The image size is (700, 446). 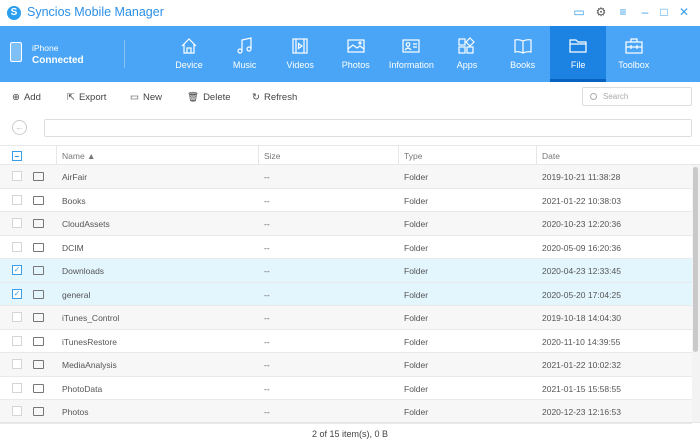 I want to click on export-icon: ⇱, so click(x=71, y=97).